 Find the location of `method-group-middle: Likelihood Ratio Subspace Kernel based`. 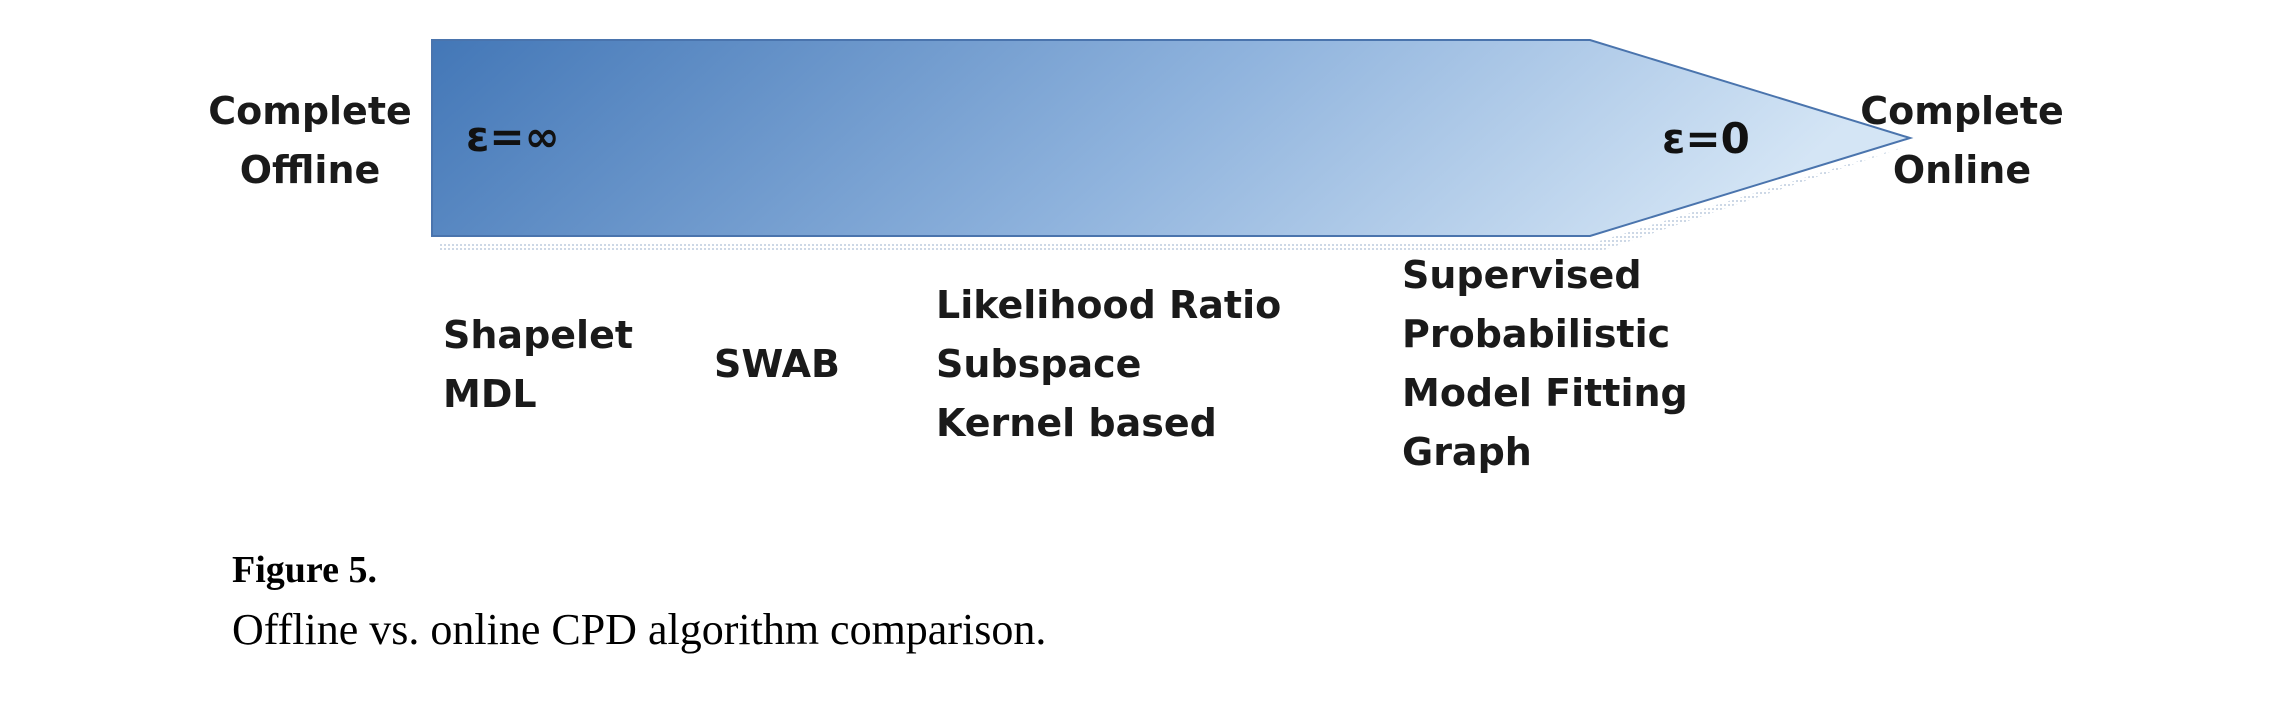

method-group-middle: Likelihood Ratio Subspace Kernel based is located at coordinates (1108, 364).